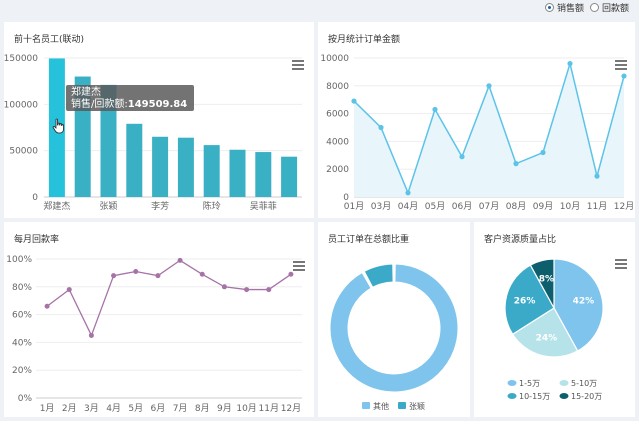  I want to click on radio-sales-circle, so click(549, 7).